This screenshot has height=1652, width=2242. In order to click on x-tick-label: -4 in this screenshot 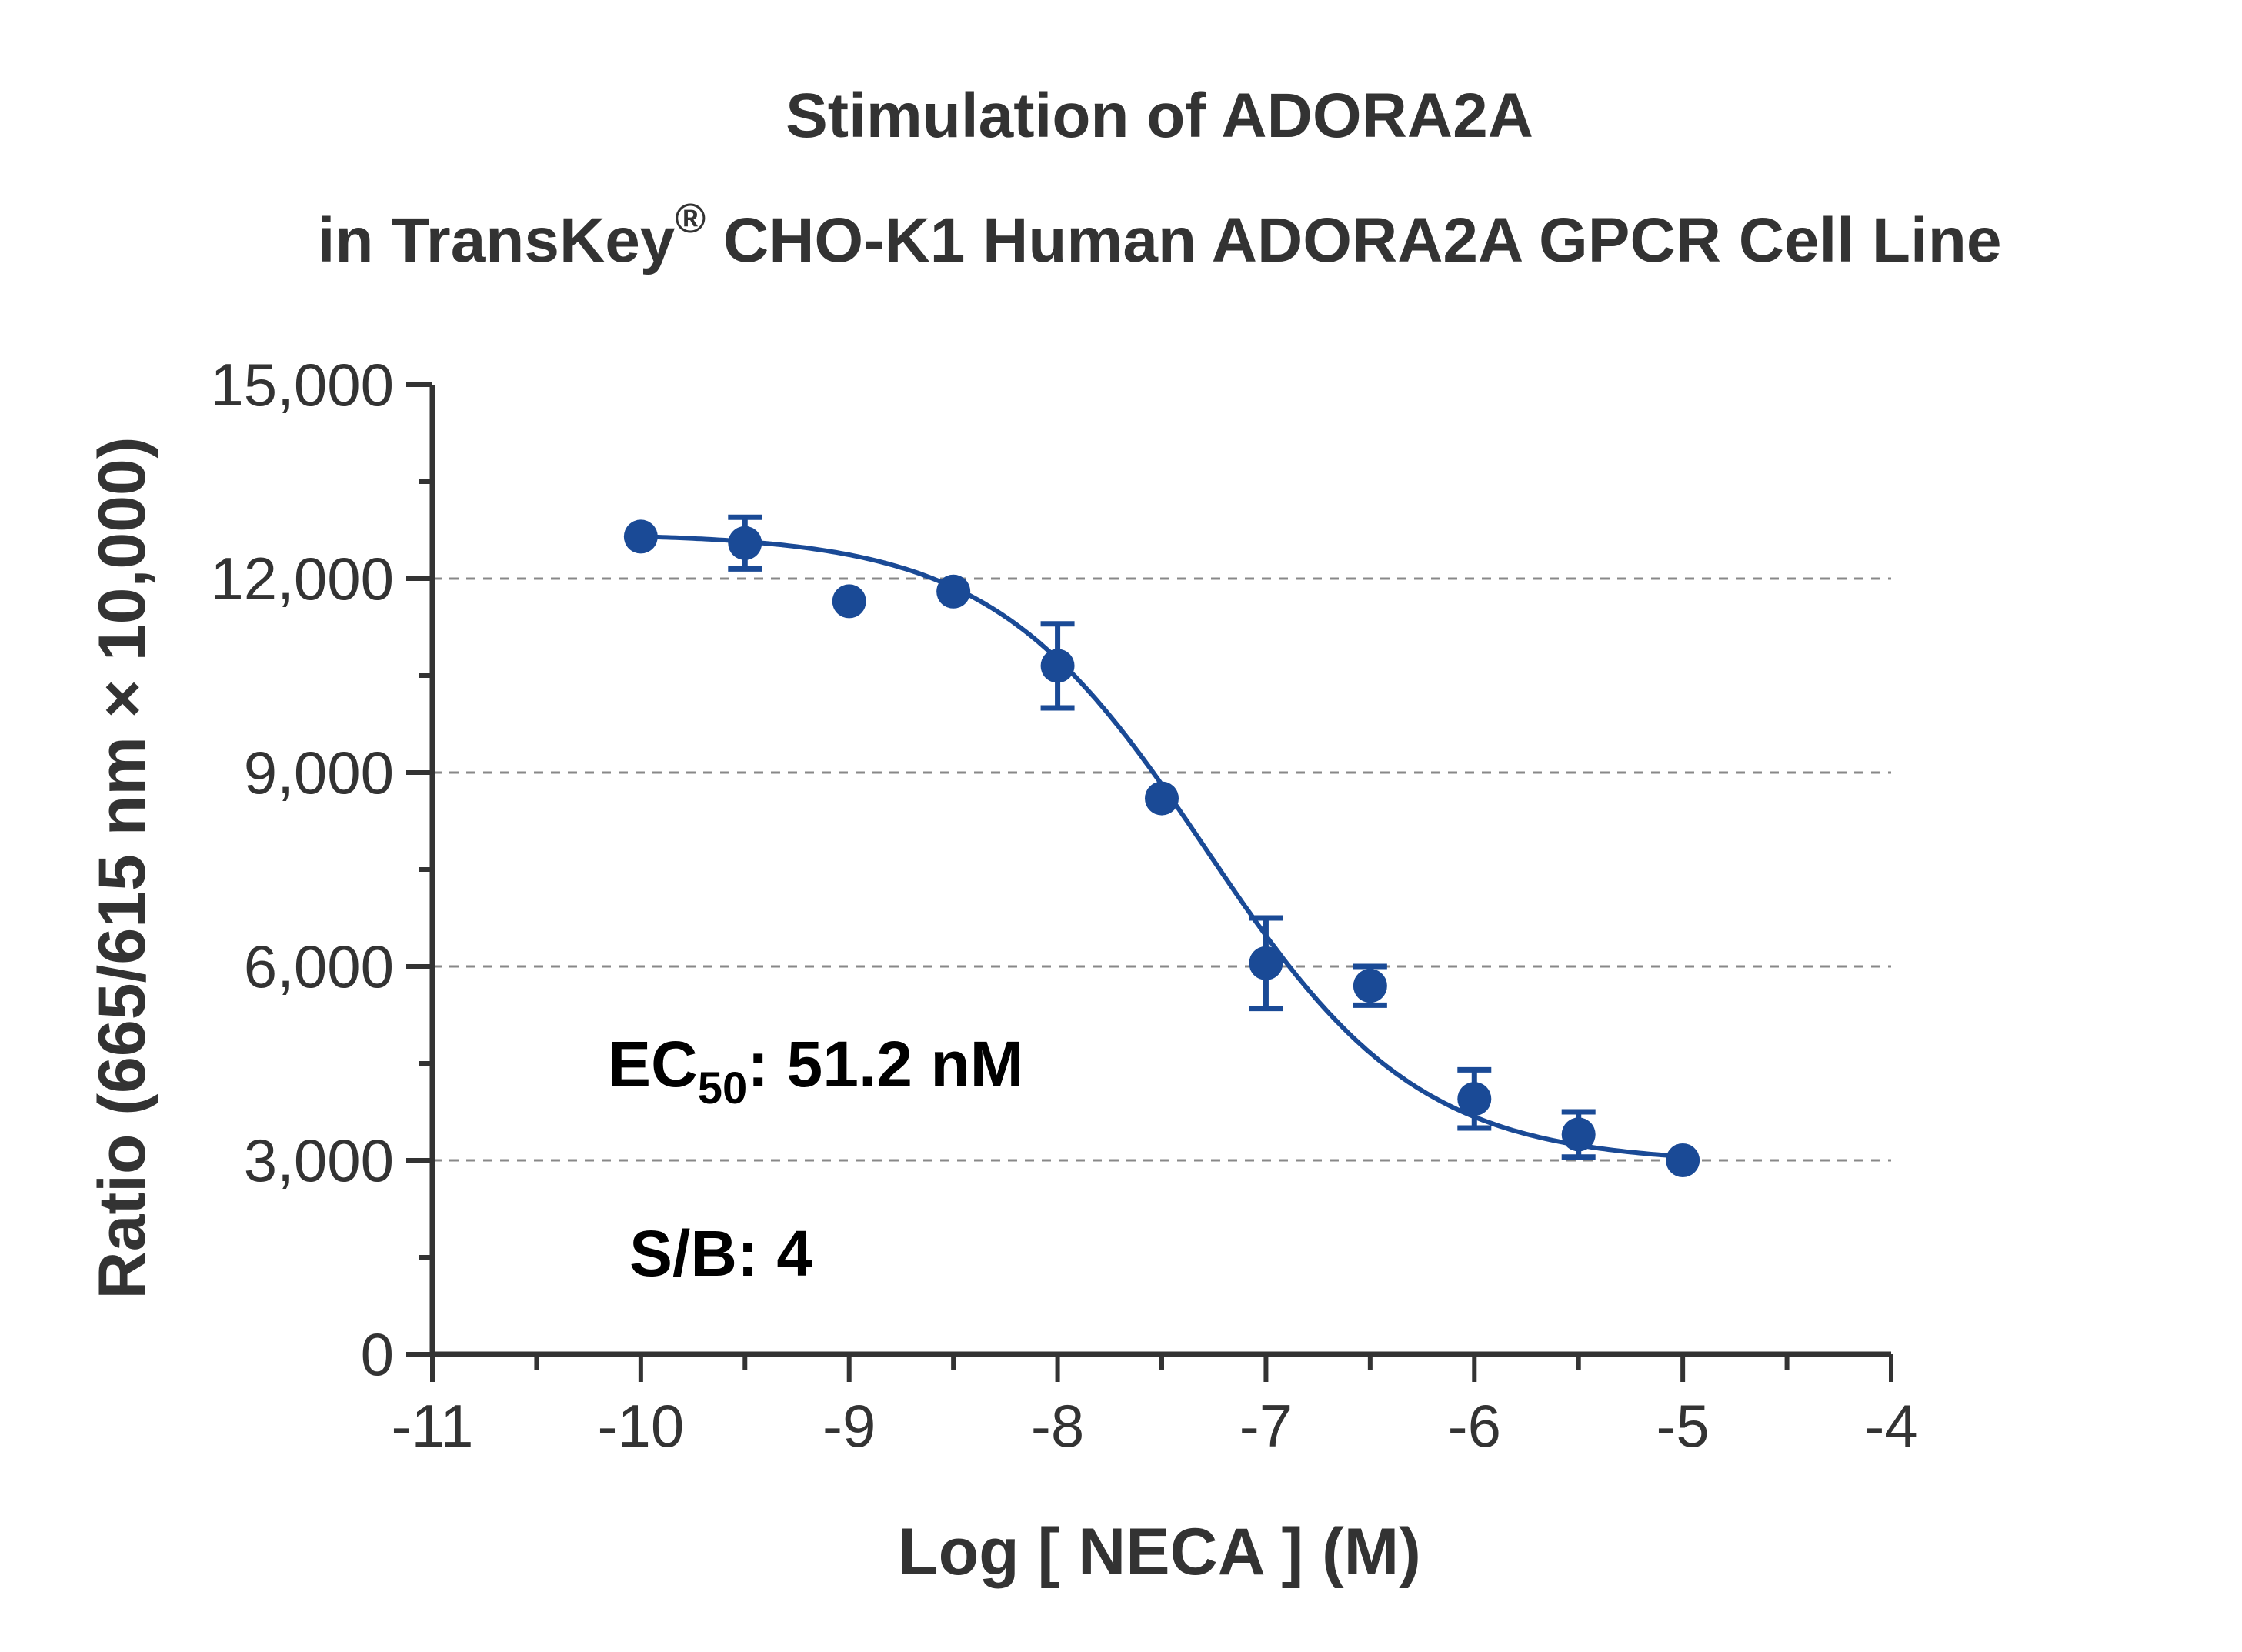, I will do `click(1890, 1426)`.